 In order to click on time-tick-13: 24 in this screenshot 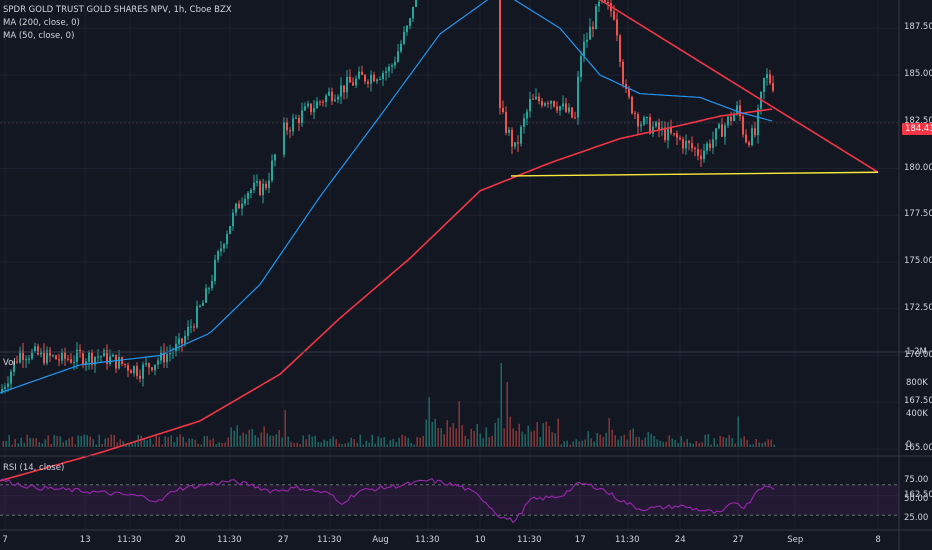, I will do `click(680, 540)`.